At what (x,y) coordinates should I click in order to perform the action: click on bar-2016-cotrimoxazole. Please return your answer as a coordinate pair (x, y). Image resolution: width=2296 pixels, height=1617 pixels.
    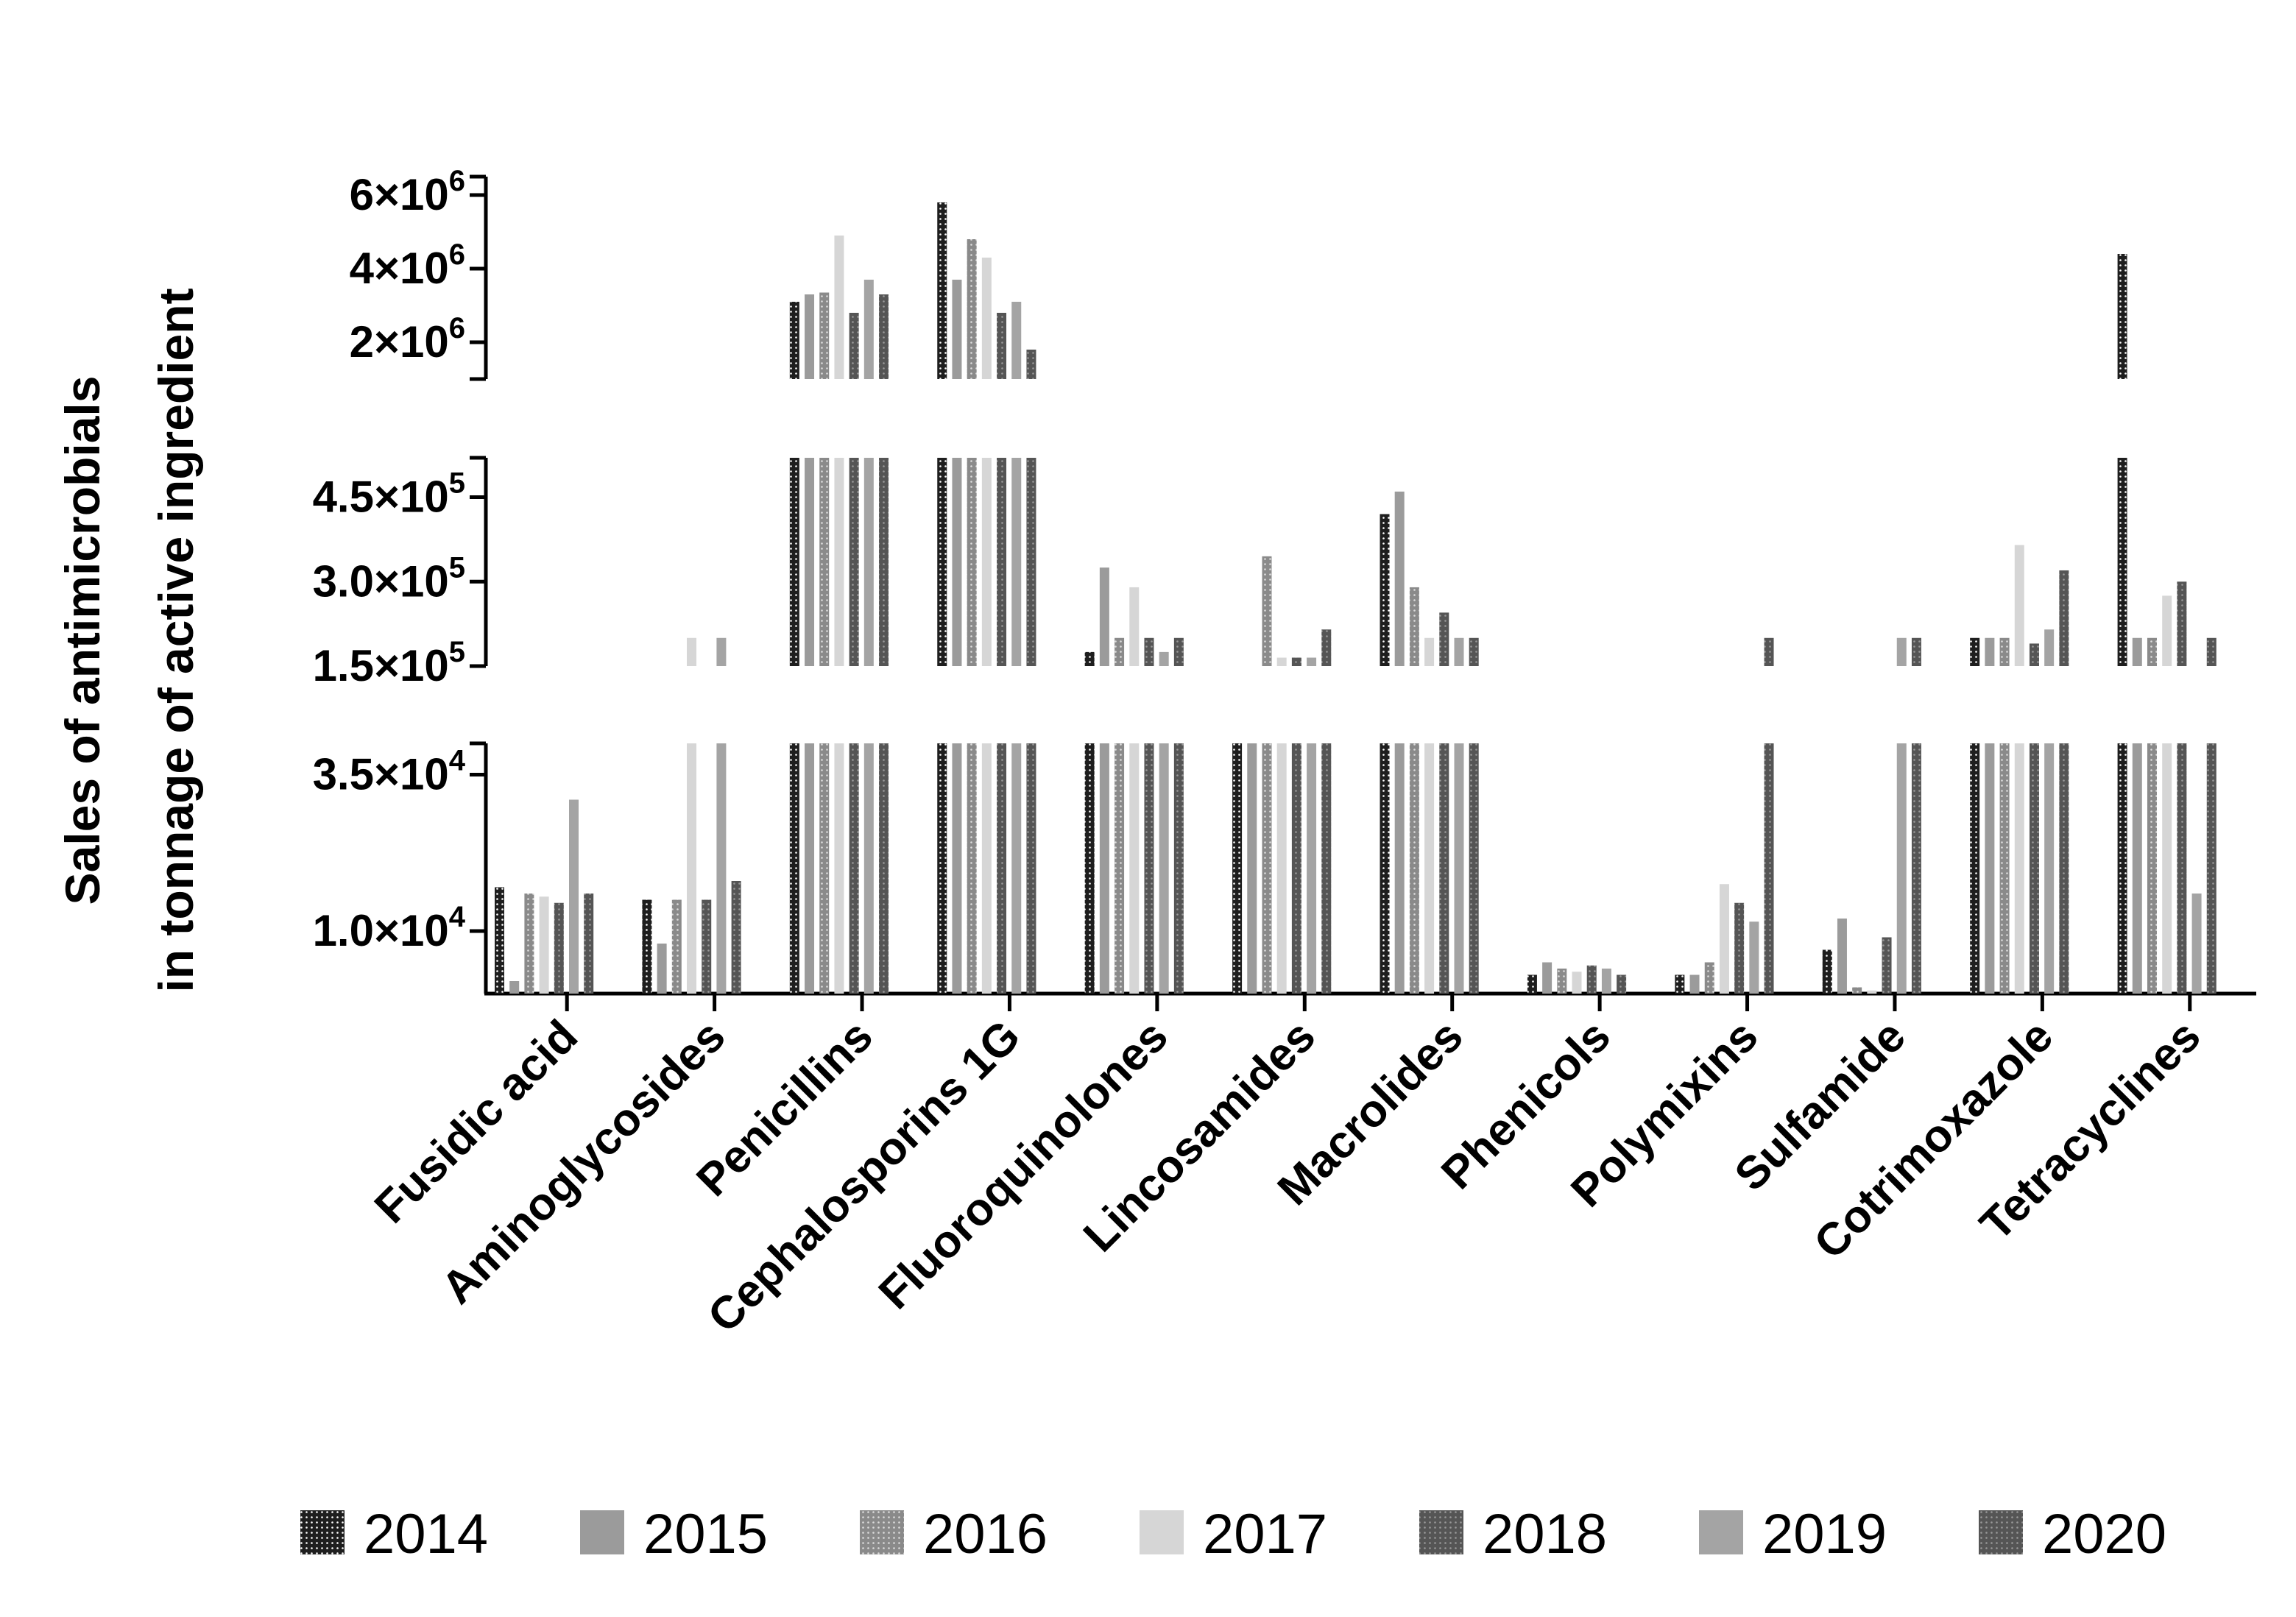
    Looking at the image, I should click on (2004, 651).